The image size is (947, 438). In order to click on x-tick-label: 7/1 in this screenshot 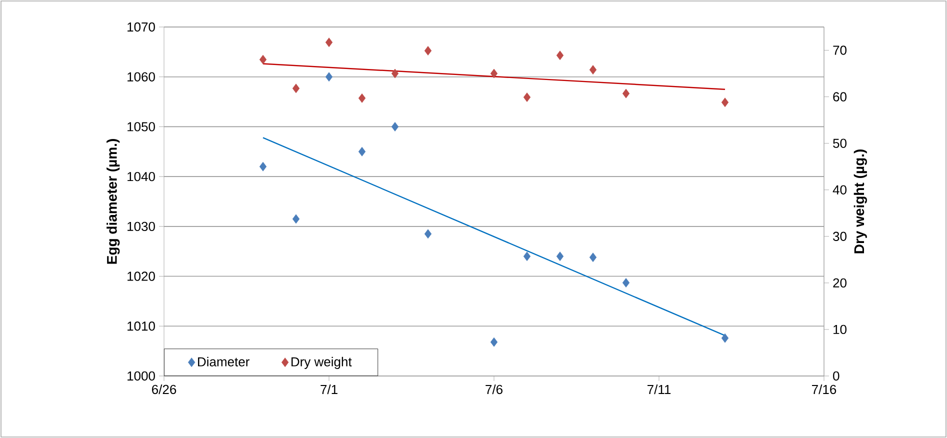, I will do `click(329, 389)`.